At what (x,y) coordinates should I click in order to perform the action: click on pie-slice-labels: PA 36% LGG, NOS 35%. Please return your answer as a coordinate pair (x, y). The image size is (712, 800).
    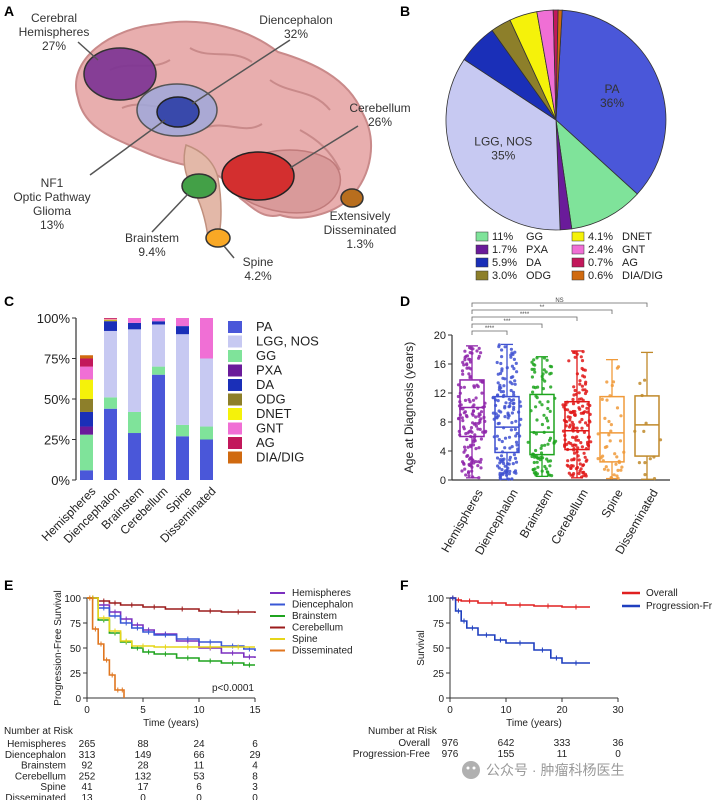
    Looking at the image, I should click on (549, 122).